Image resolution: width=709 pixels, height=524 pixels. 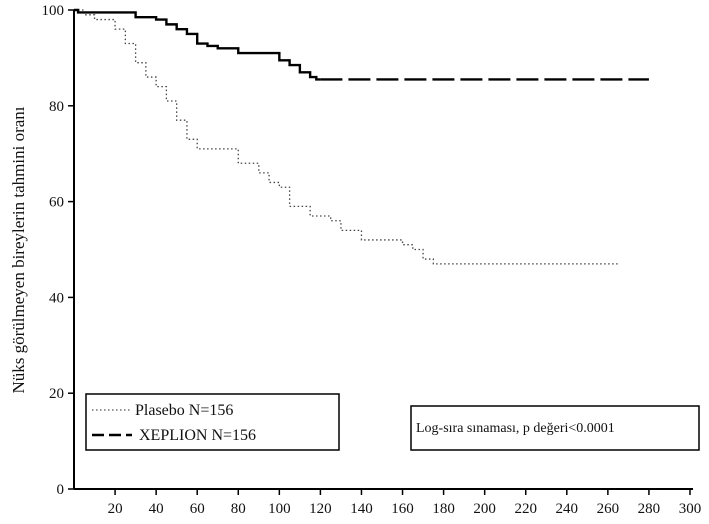 I want to click on x-tick-label: 20, so click(x=115, y=509).